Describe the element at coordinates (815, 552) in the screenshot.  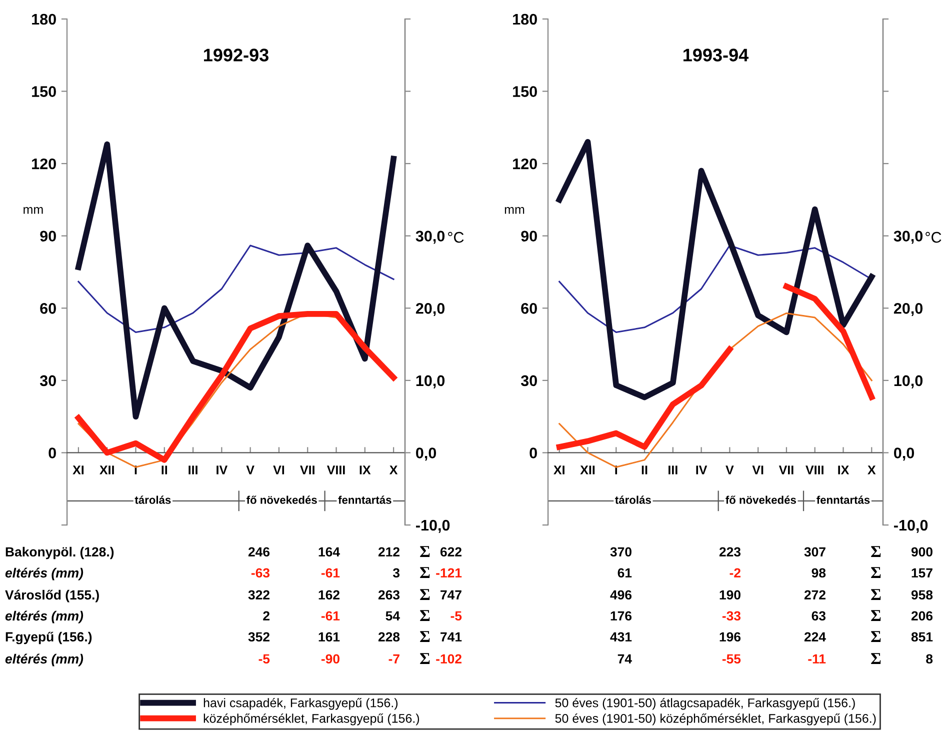
I see `text: 307` at that location.